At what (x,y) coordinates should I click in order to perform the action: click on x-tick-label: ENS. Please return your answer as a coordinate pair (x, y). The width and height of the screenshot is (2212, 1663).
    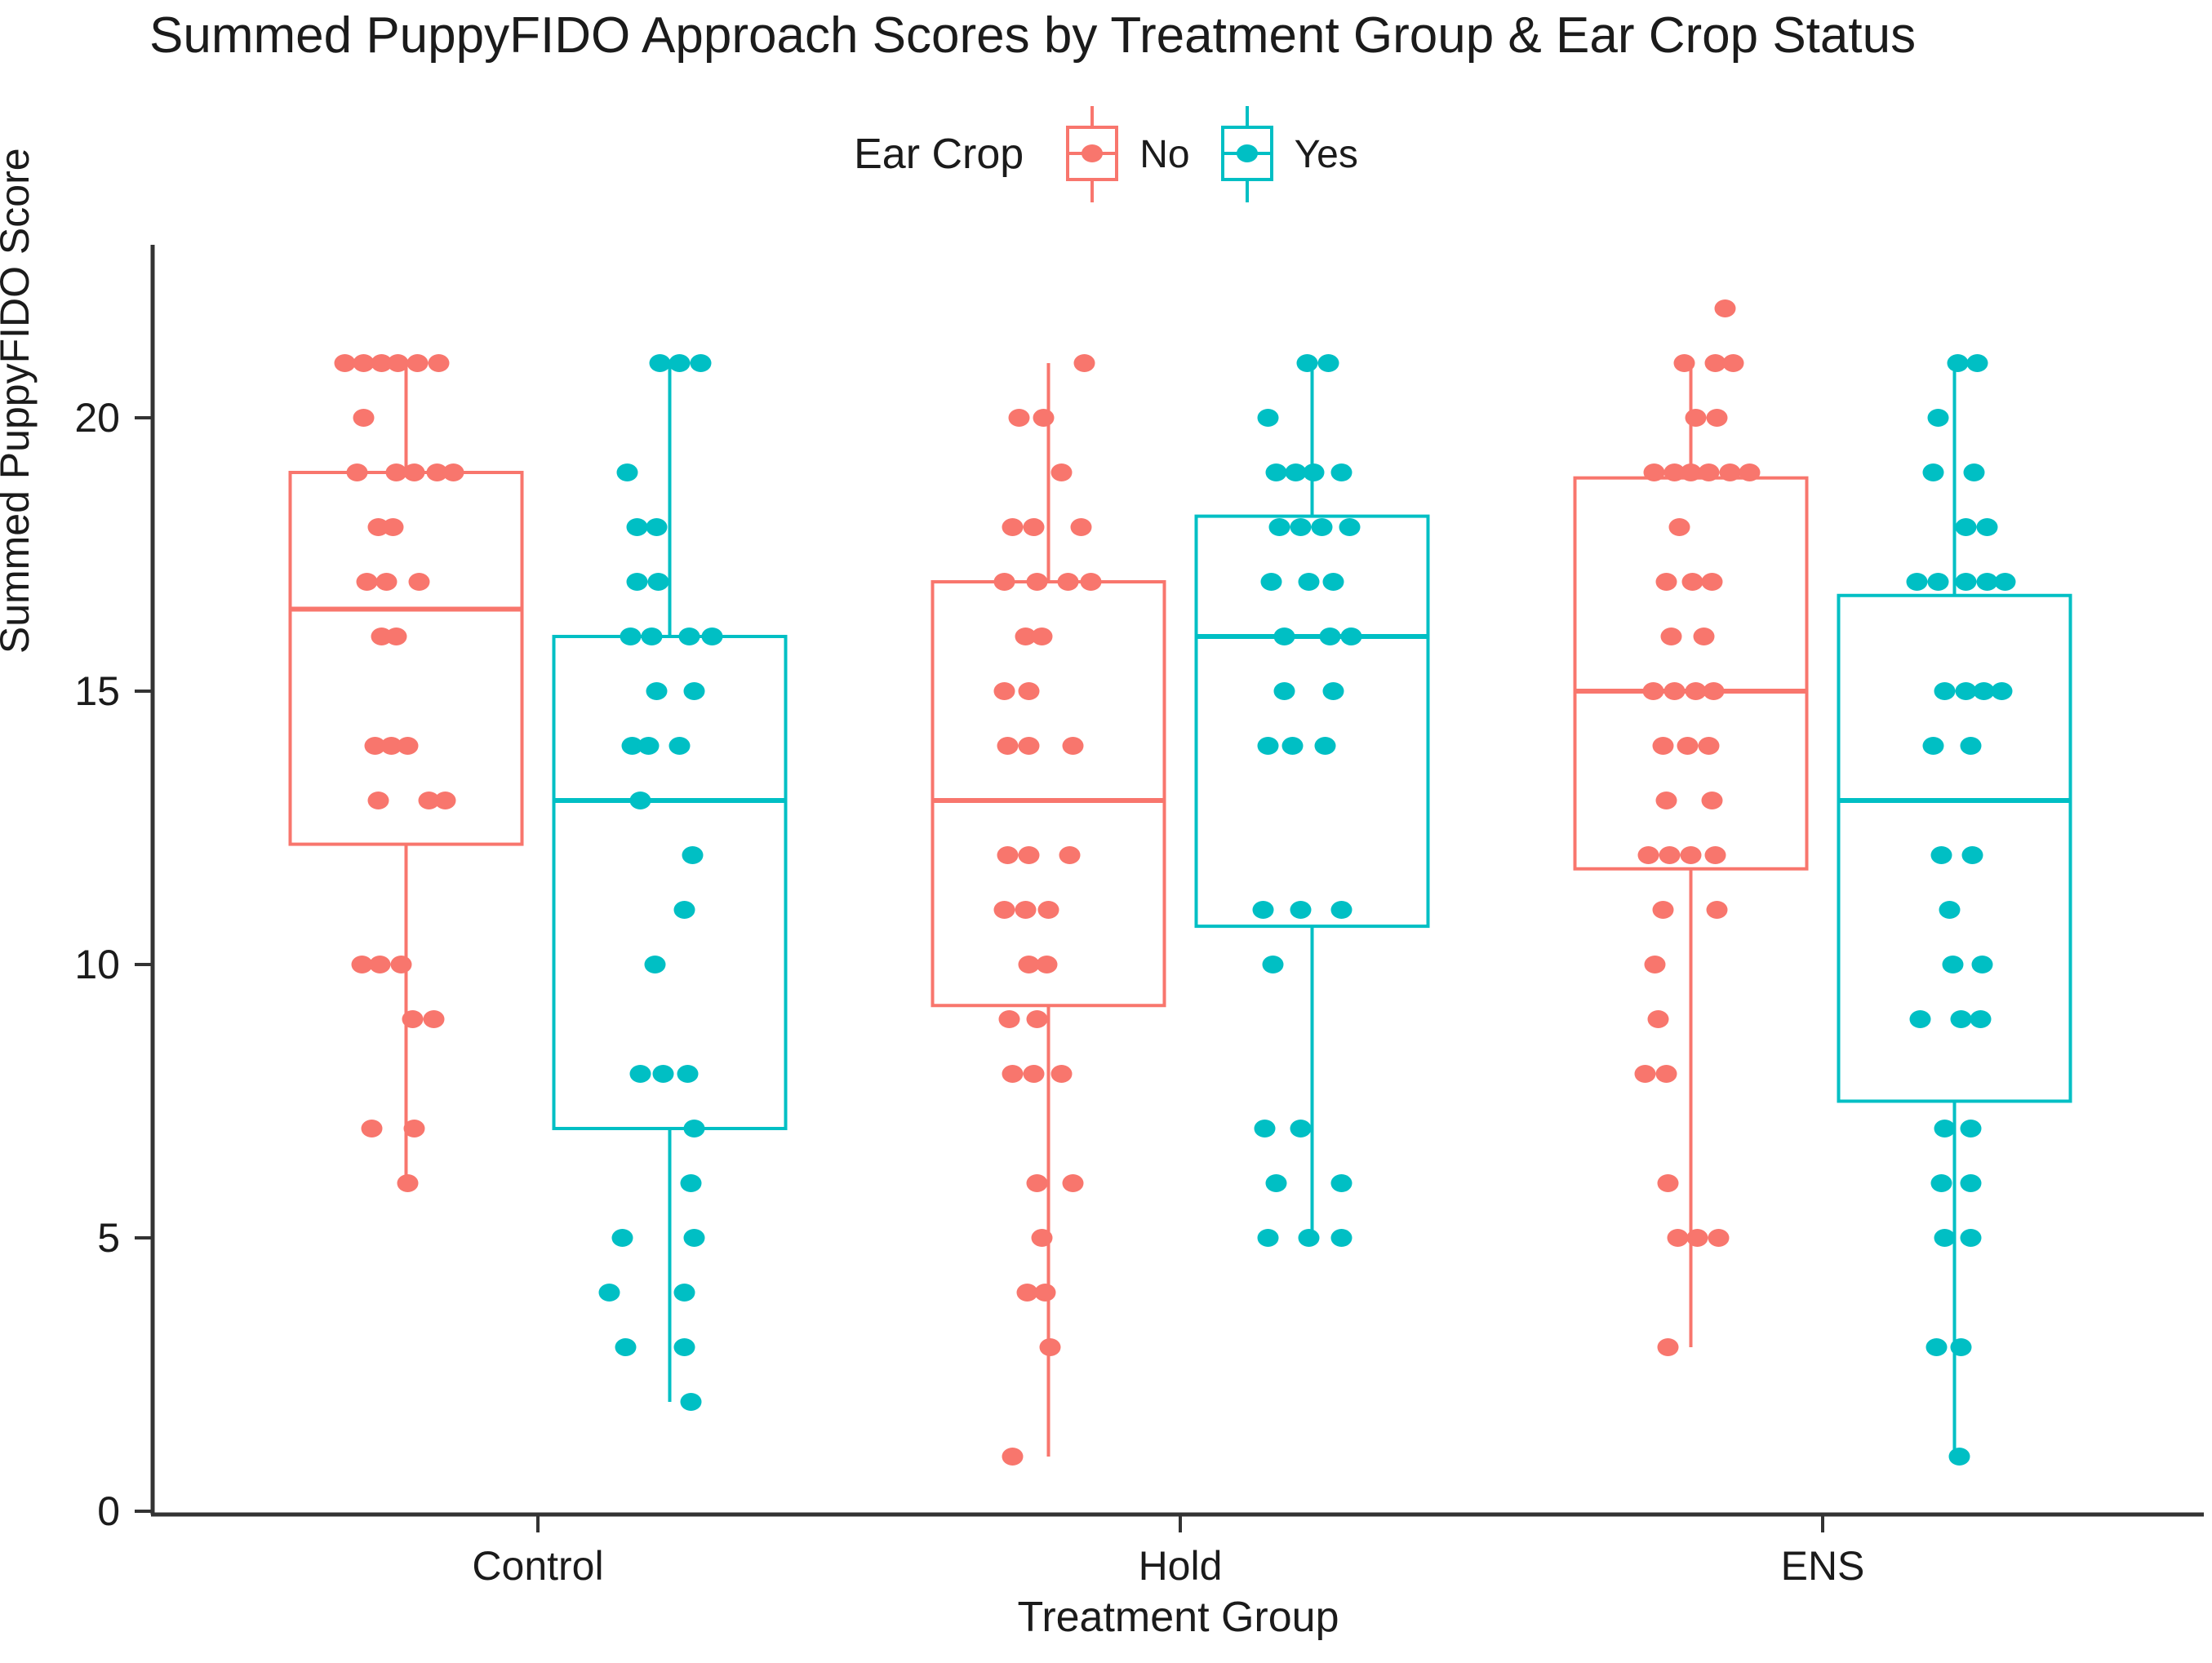
    Looking at the image, I should click on (1823, 1566).